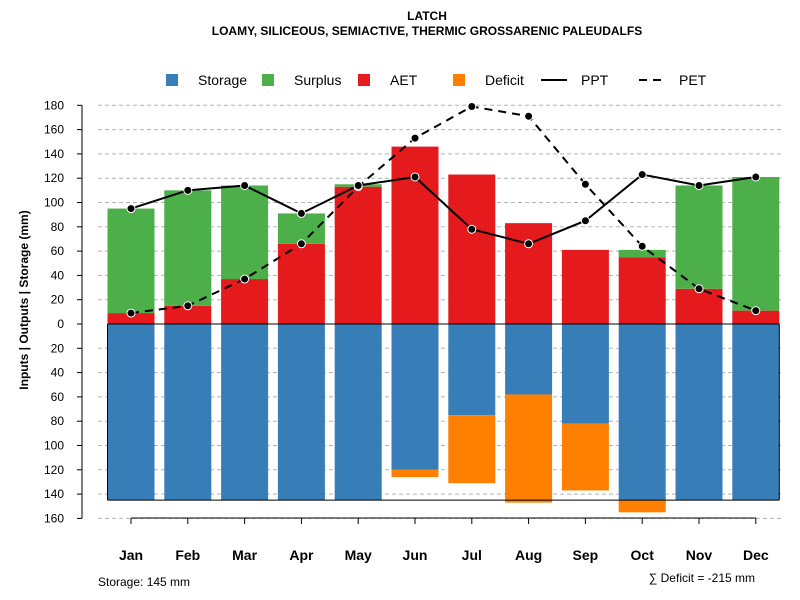  I want to click on y-tick-label: 180, so click(54, 105).